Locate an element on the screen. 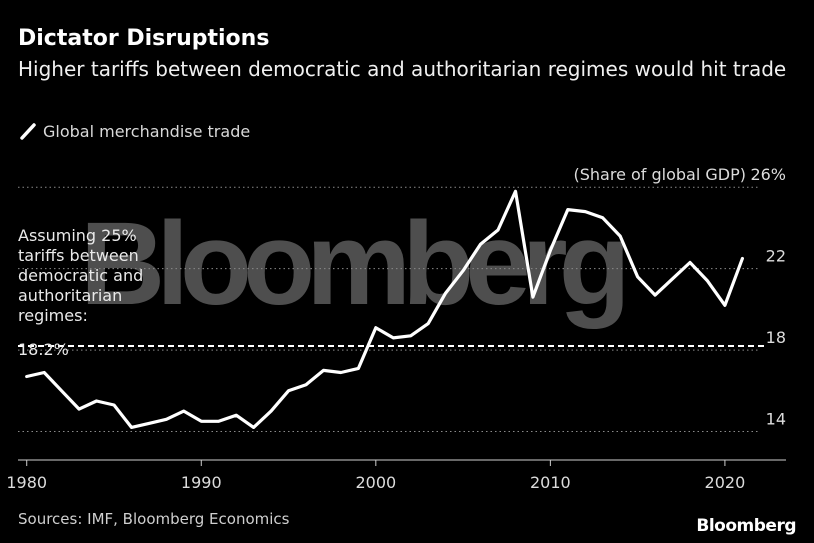  y-tick-label-14: 14 is located at coordinates (776, 419).